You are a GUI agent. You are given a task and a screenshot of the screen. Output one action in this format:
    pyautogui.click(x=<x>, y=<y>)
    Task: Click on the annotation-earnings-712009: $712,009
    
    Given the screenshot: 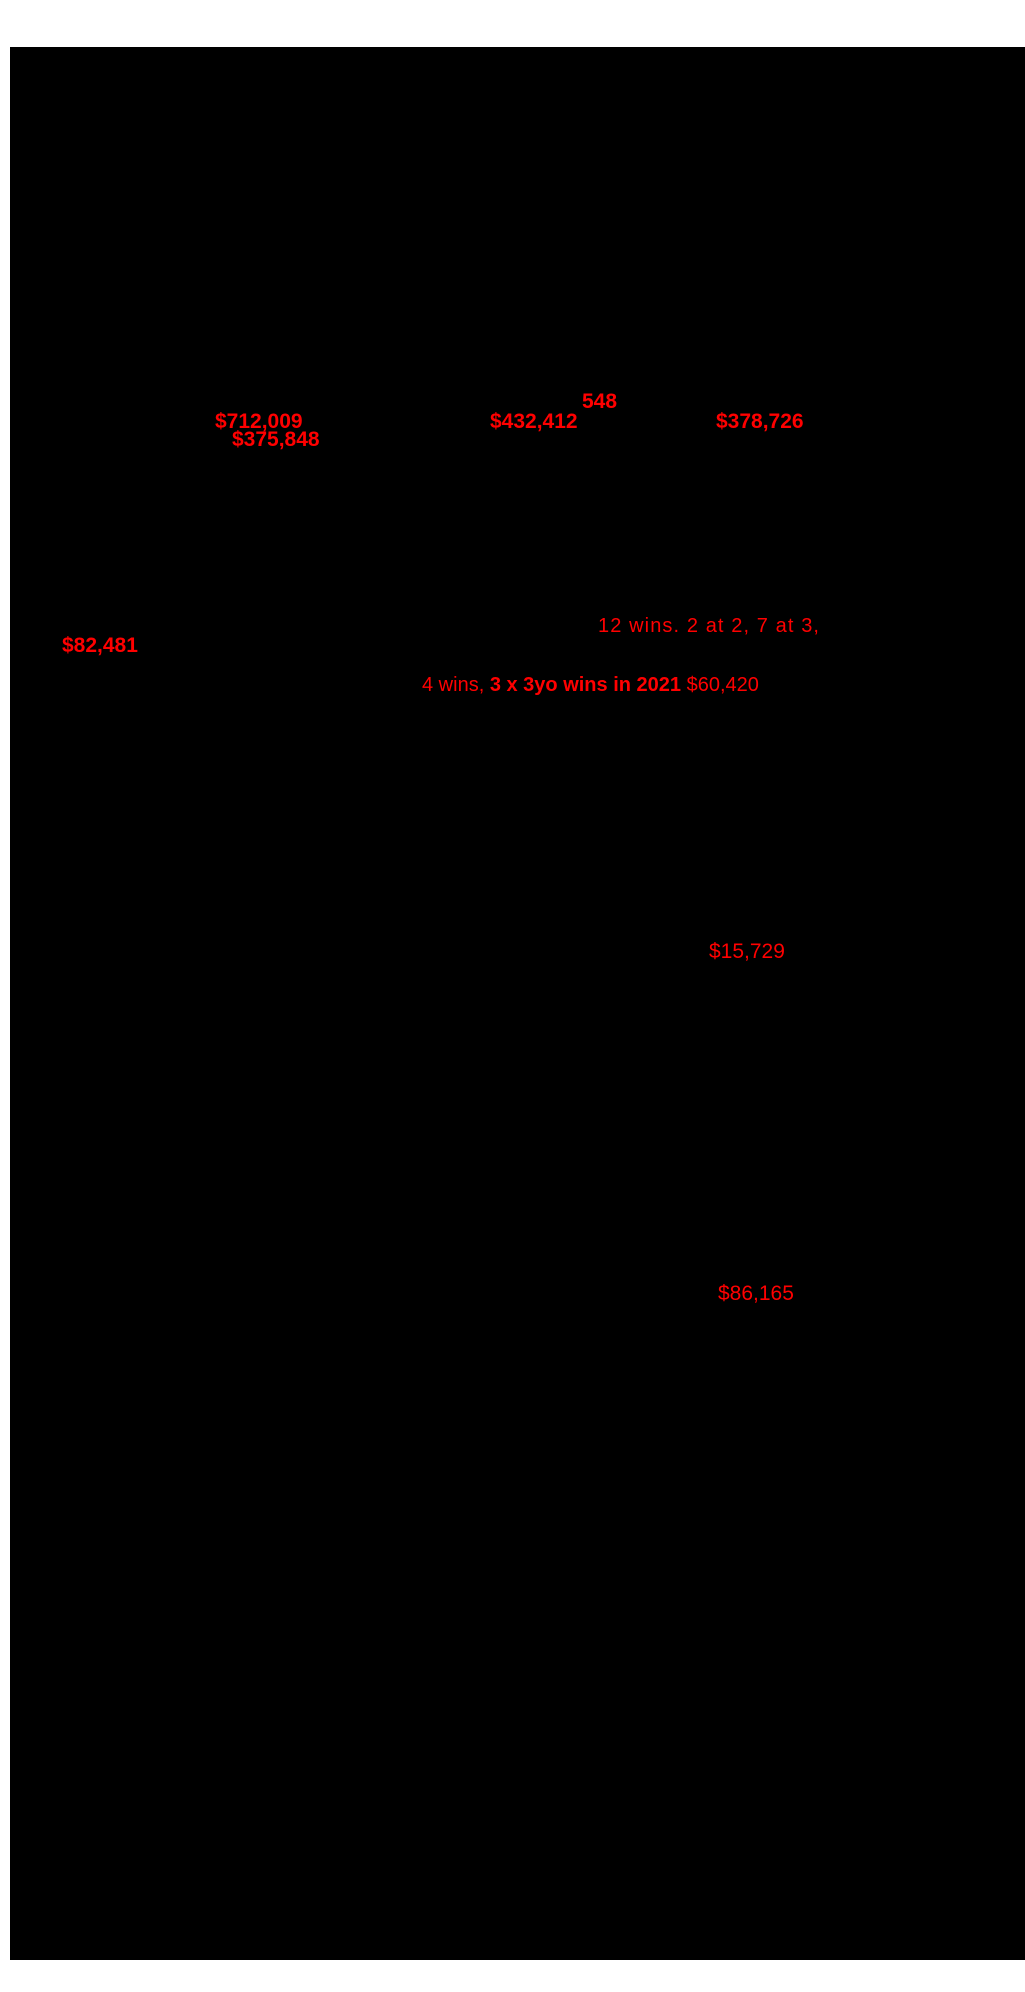 What is the action you would take?
    pyautogui.click(x=259, y=421)
    